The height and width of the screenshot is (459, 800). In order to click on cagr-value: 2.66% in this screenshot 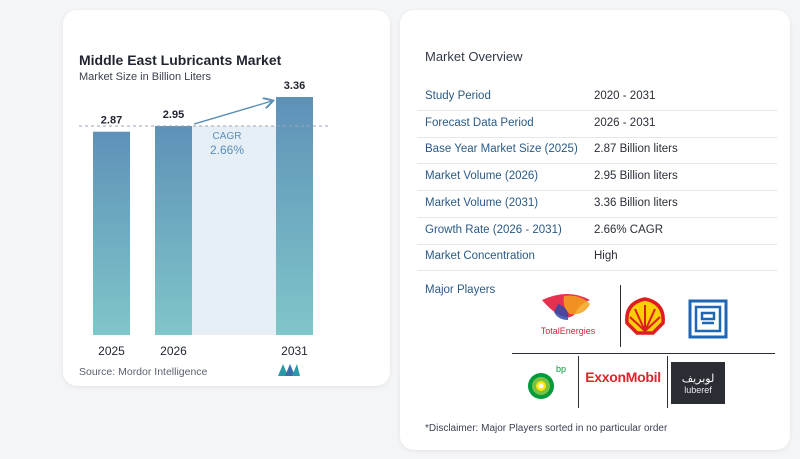, I will do `click(227, 150)`.